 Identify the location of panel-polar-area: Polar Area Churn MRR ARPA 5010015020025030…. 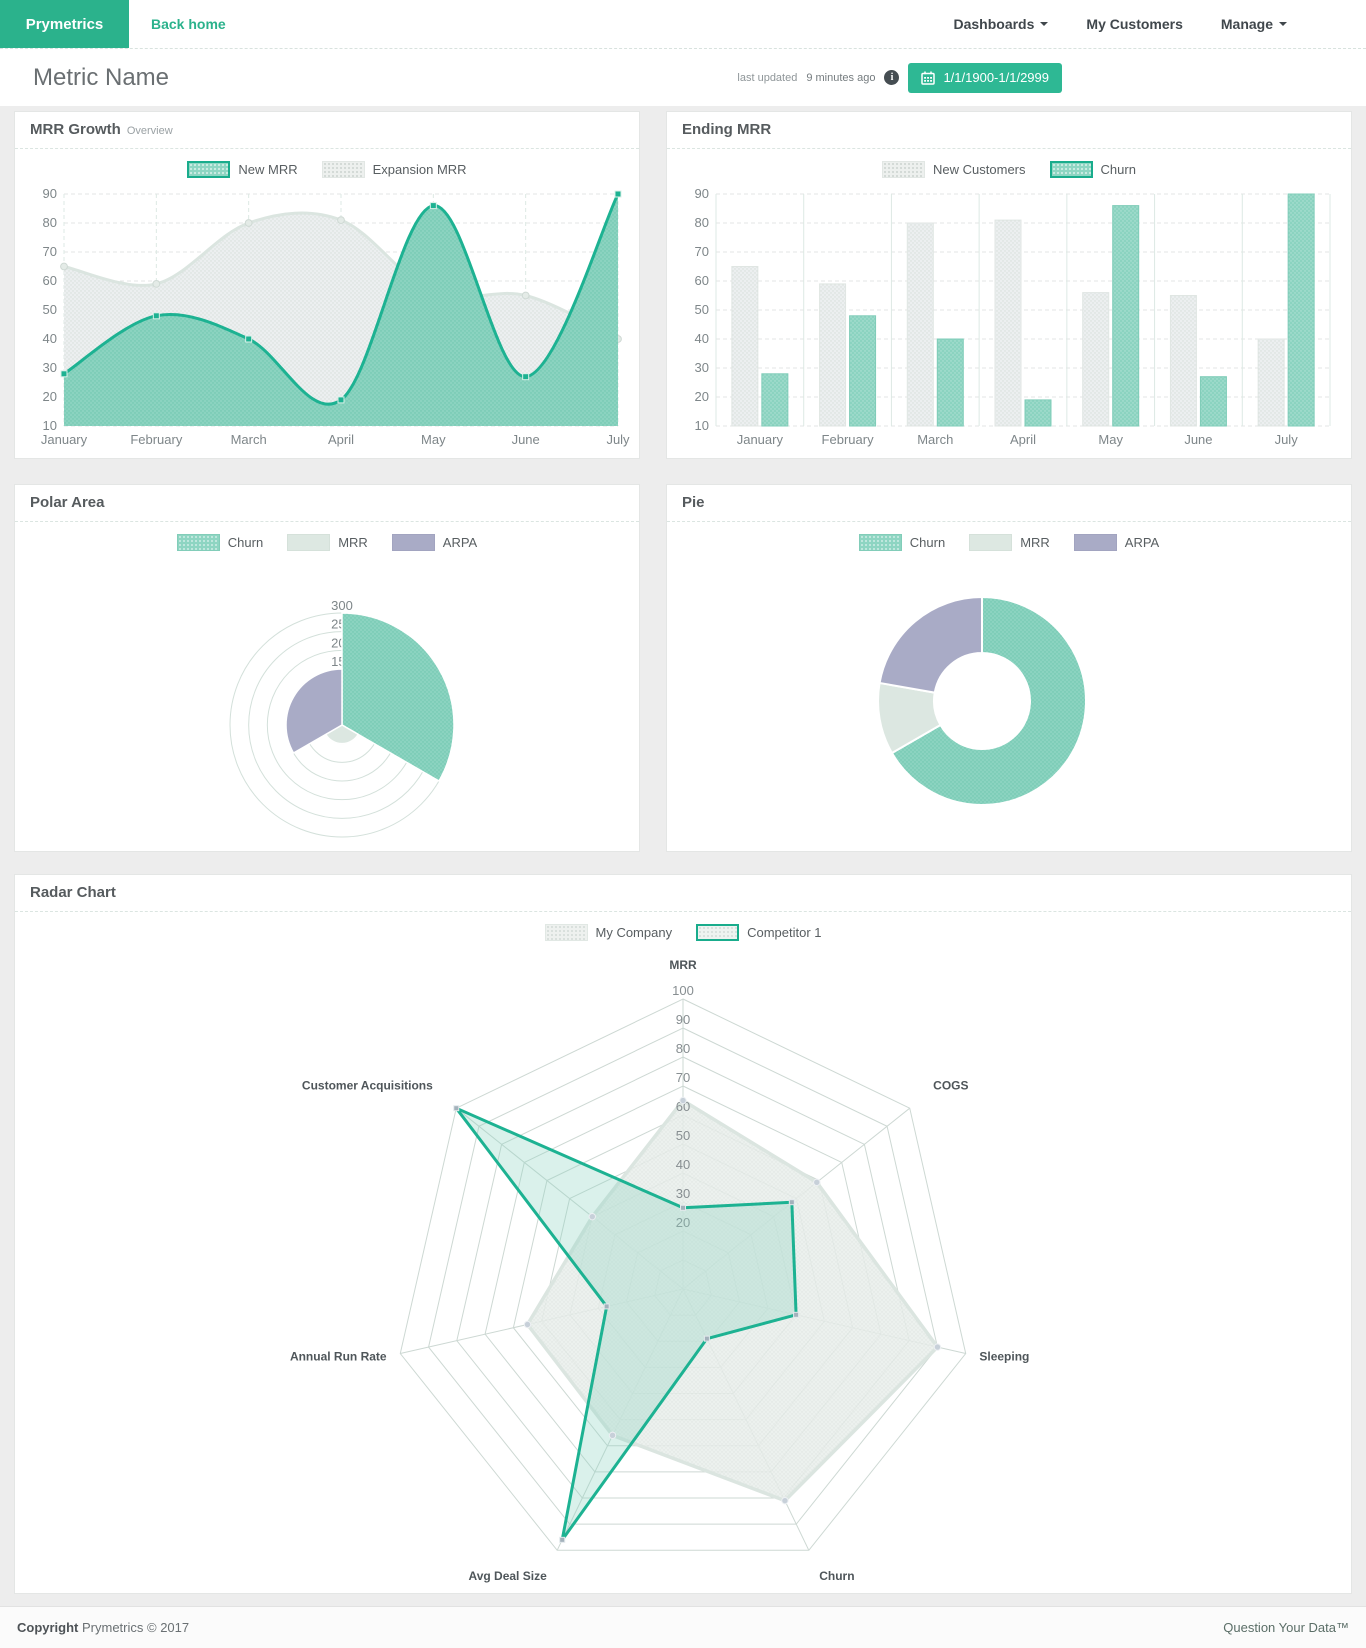
(327, 668).